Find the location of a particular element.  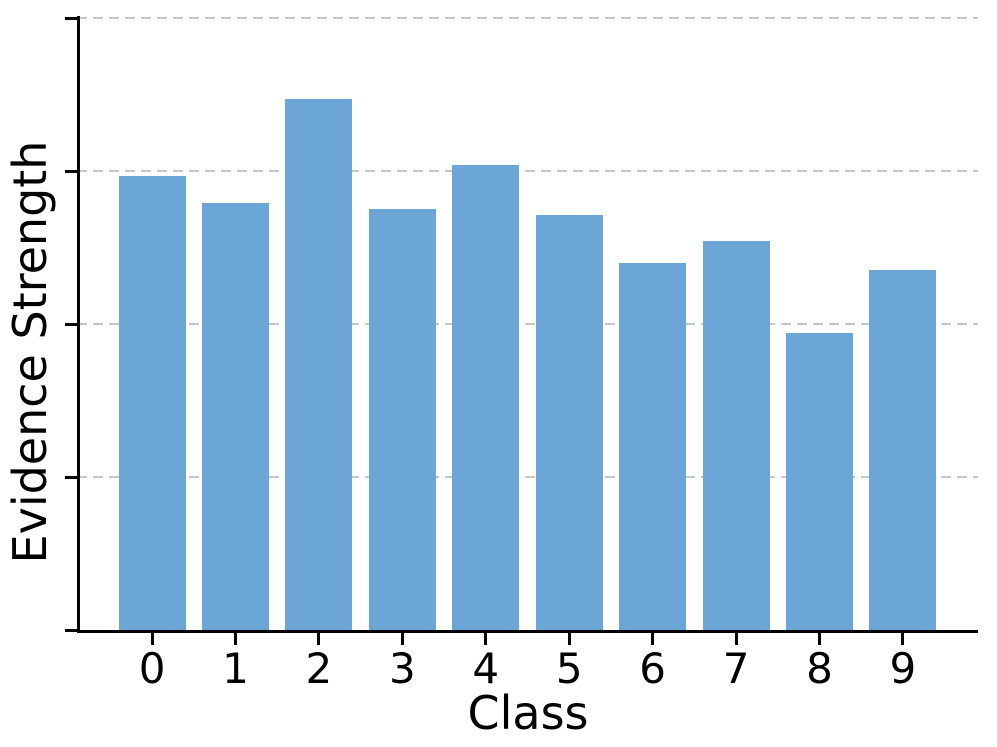

x-tick-label: 0 is located at coordinates (152, 668).